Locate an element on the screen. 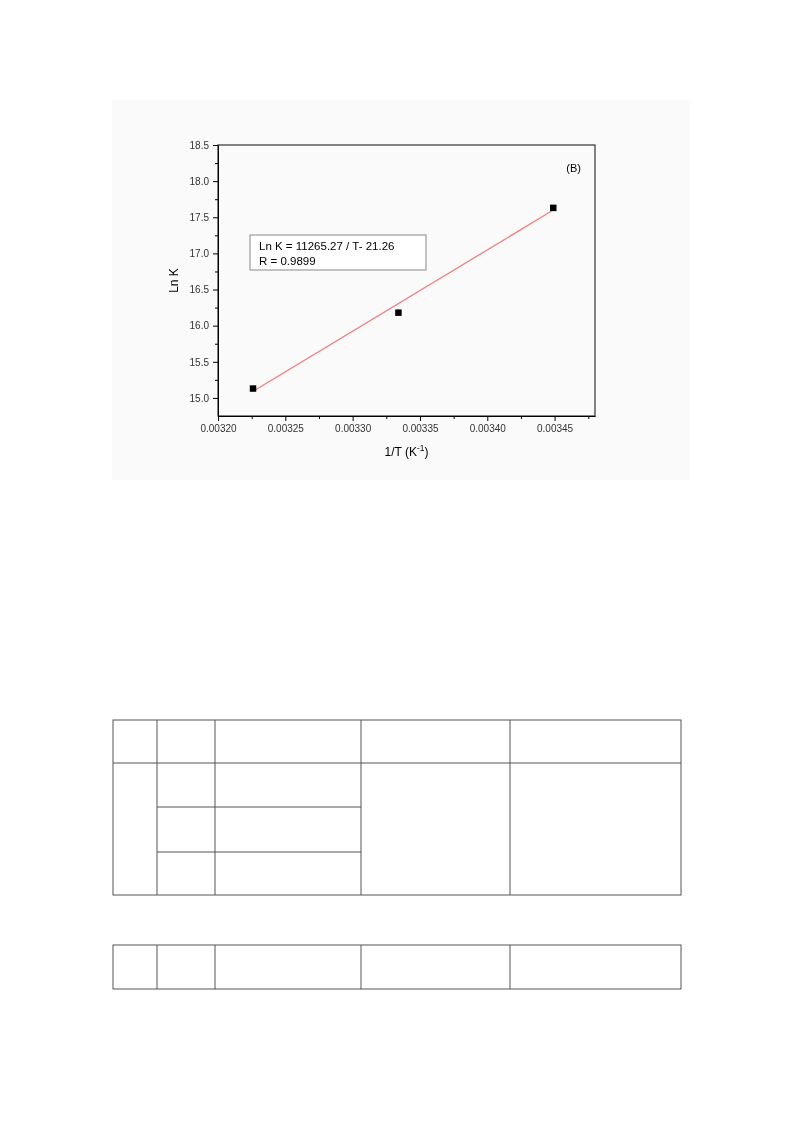  annotation: (B) is located at coordinates (573, 168).